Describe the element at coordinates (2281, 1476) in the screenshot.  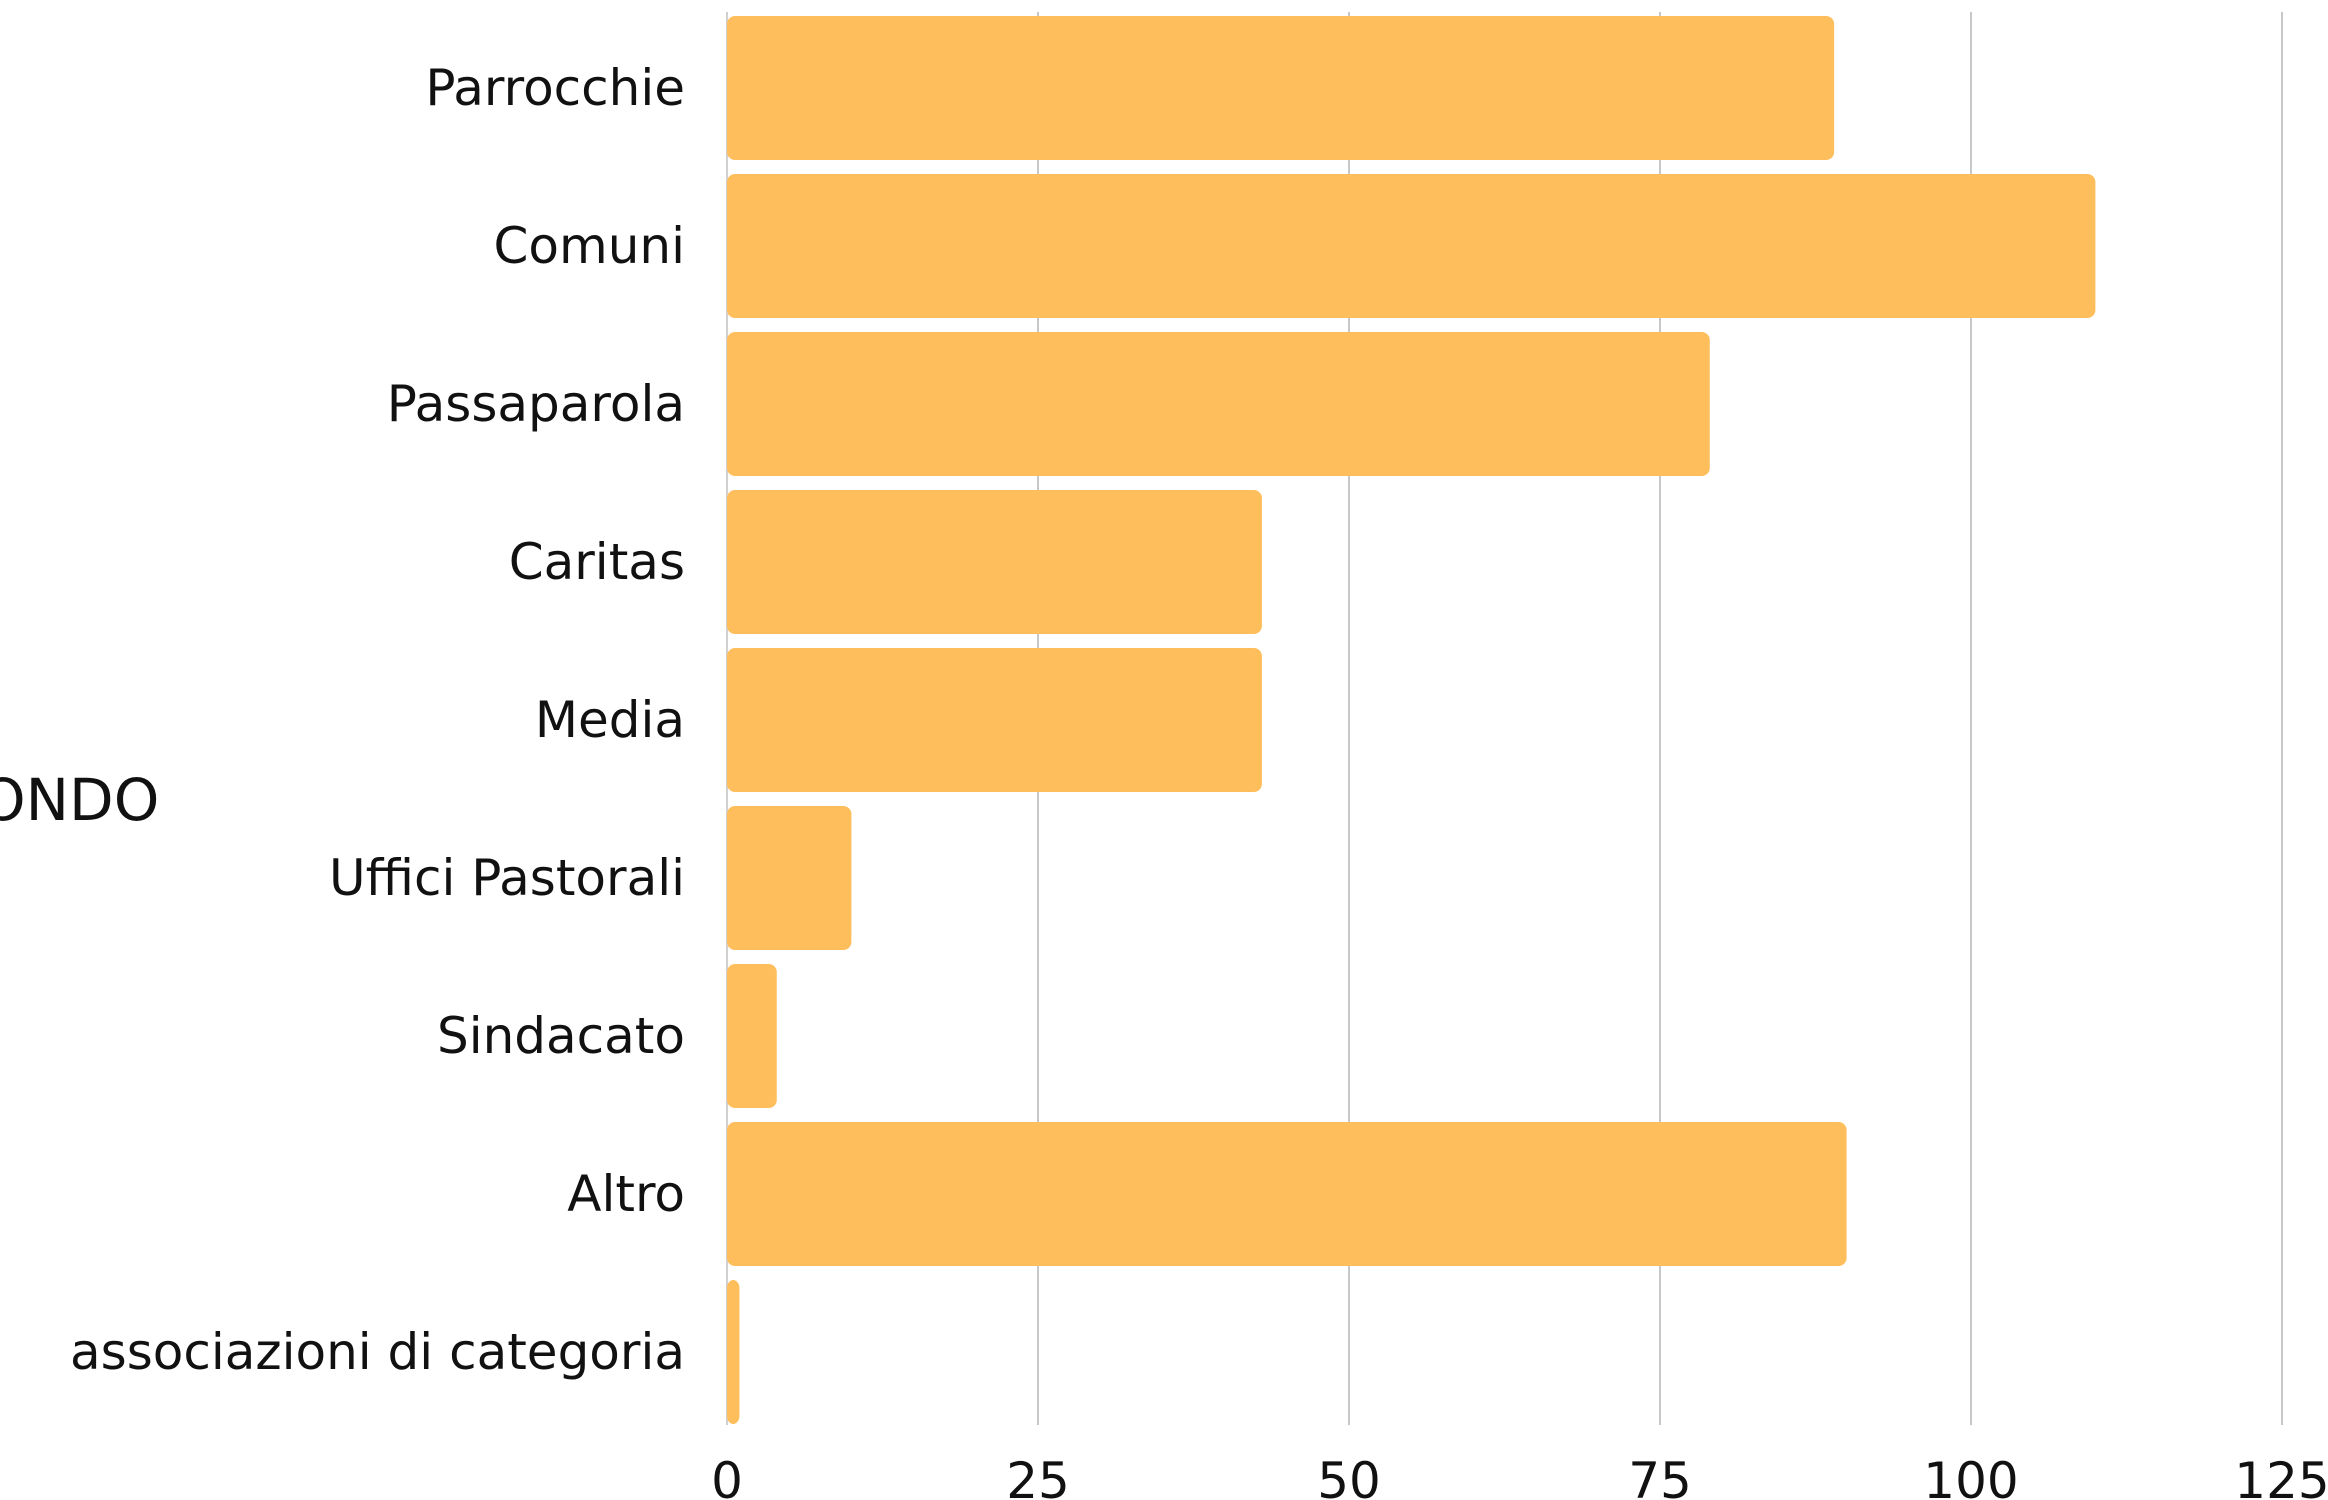
I see `x-tick-label-125: 125` at that location.